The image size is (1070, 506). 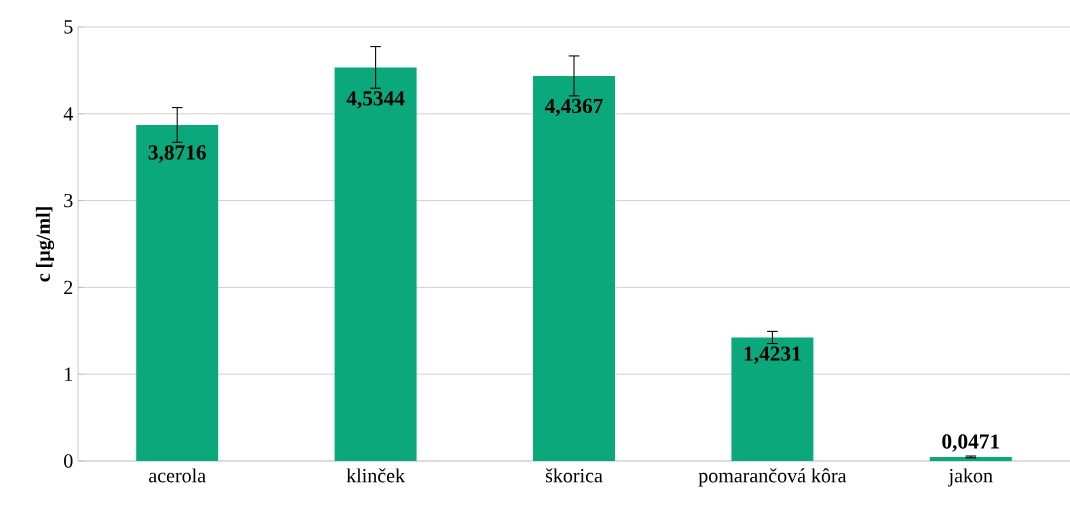 I want to click on y-tick-label: 3, so click(x=68, y=200).